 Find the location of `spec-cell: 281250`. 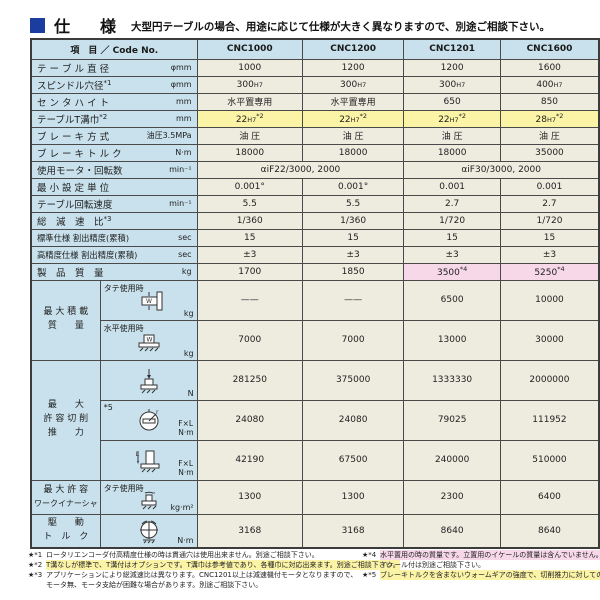

spec-cell: 281250 is located at coordinates (249, 380).